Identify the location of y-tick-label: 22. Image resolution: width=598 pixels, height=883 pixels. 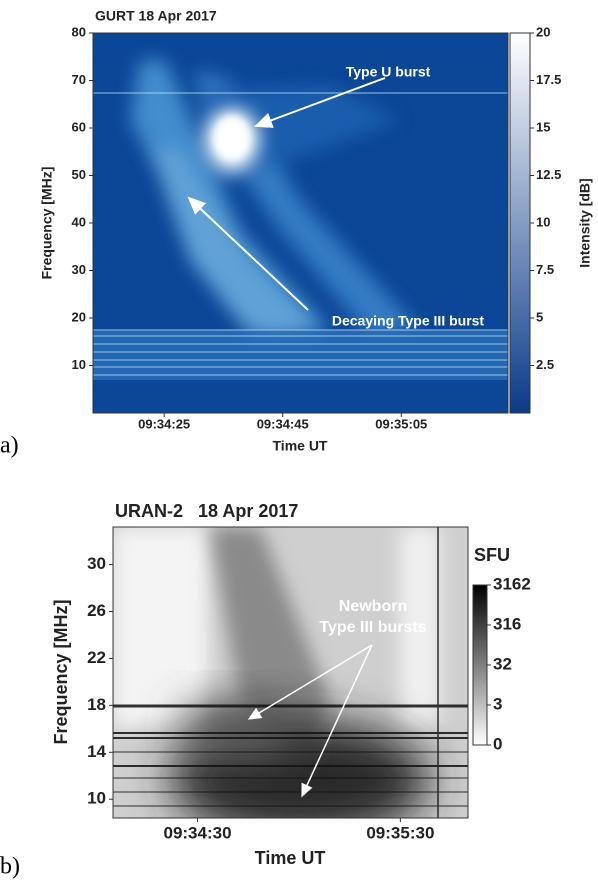
(96, 657).